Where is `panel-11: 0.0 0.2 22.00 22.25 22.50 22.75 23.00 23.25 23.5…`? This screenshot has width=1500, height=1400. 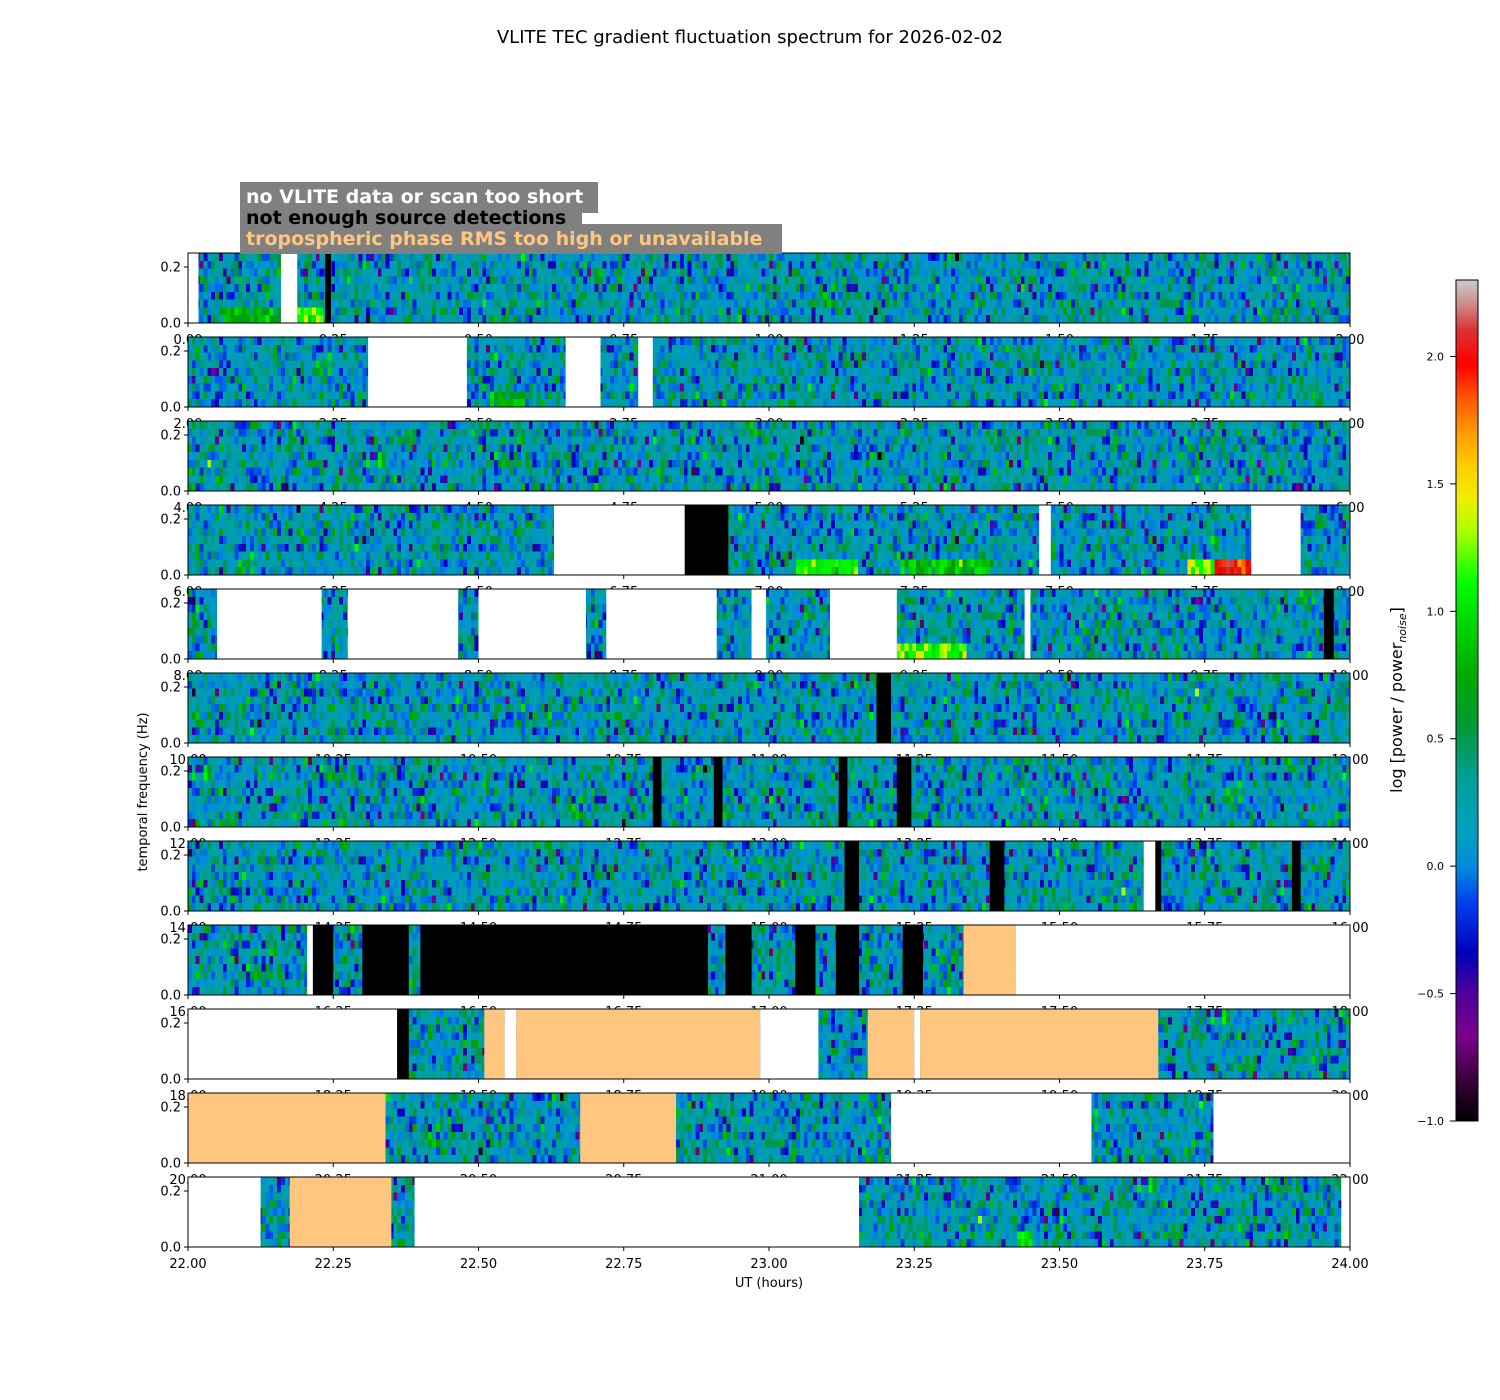 panel-11: 0.0 0.2 22.00 22.25 22.50 22.75 23.00 23.25 23.5… is located at coordinates (764, 1224).